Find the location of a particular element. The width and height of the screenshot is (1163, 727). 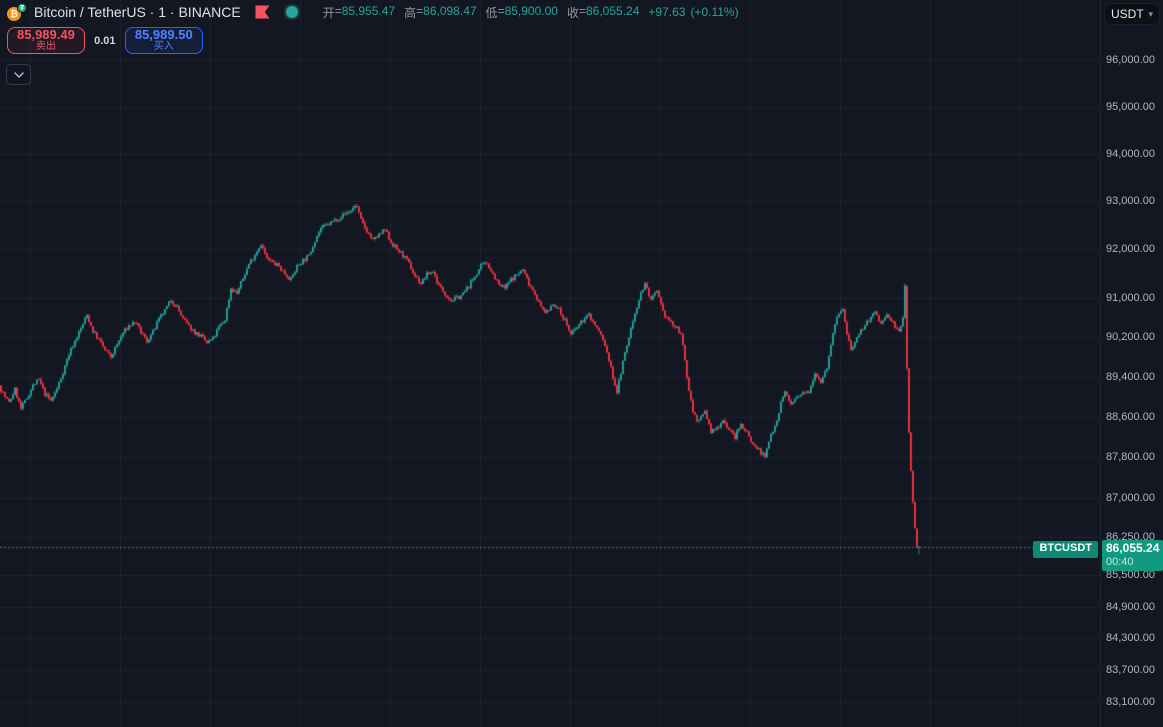

bar-countdown: 00:40 is located at coordinates (1120, 561).